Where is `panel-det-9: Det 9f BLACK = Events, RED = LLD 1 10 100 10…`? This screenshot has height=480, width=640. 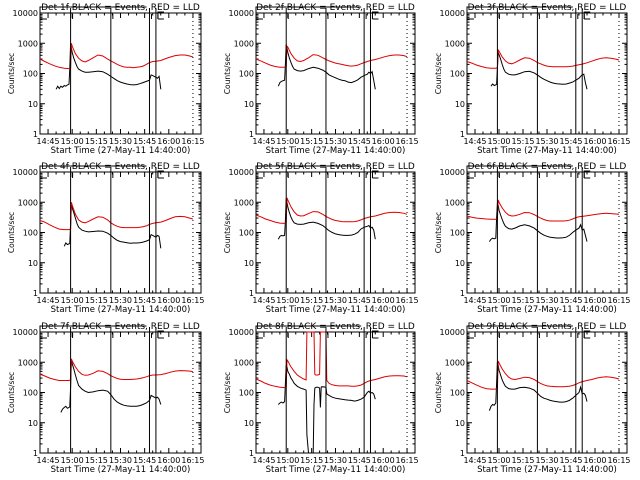 panel-det-9: Det 9f BLACK = Events, RED = LLD 1 10 100 10… is located at coordinates (532, 398).